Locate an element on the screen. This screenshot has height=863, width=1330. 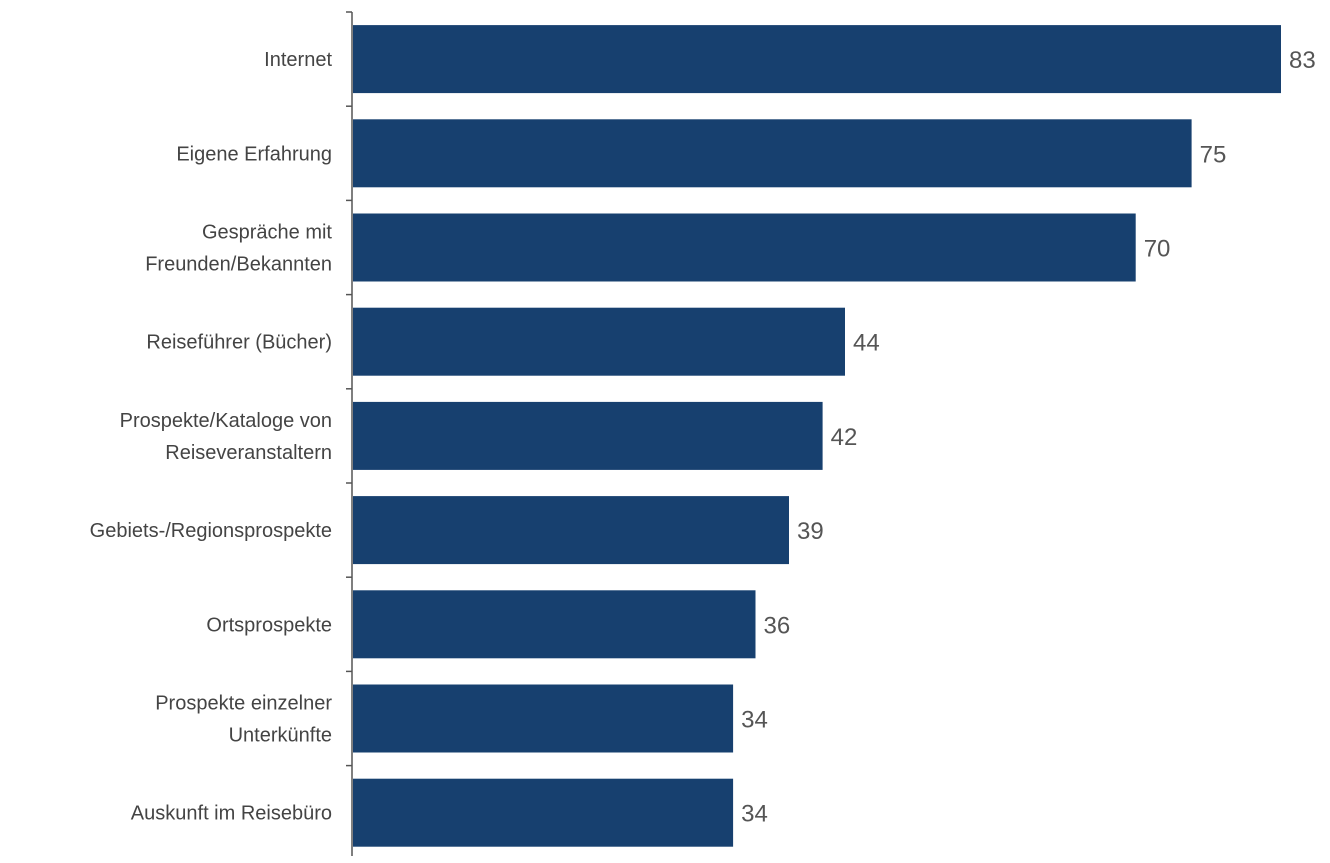
category-label-9: Auskunft im Reisebüro is located at coordinates (231, 814).